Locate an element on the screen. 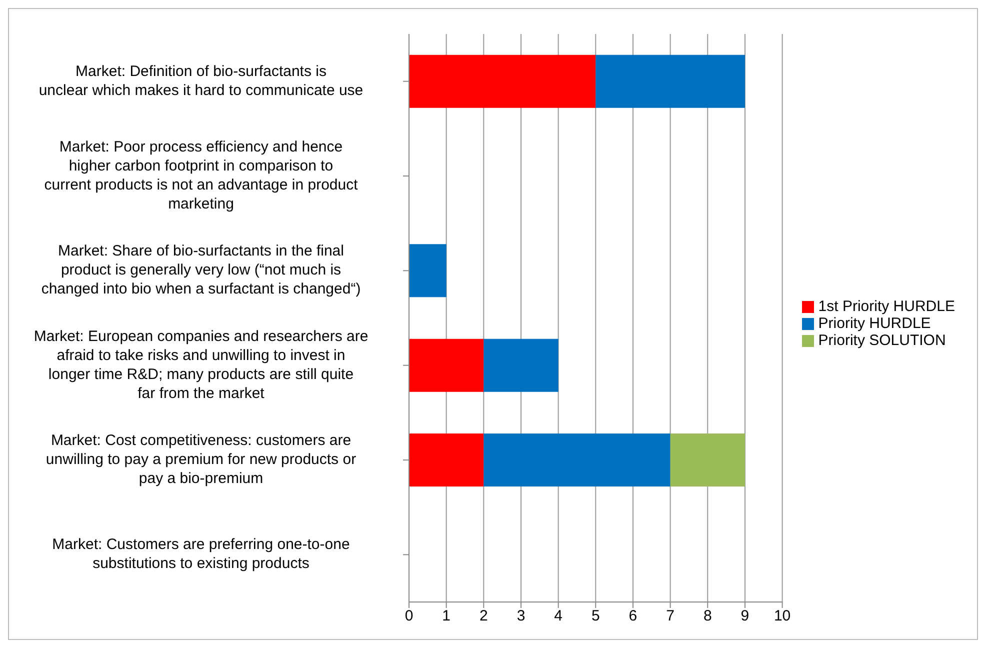 The height and width of the screenshot is (645, 984). y-tick-label: Market: Definition of bio-surfactants is unclear which makes it hard to communicate use is located at coordinates (201, 80).